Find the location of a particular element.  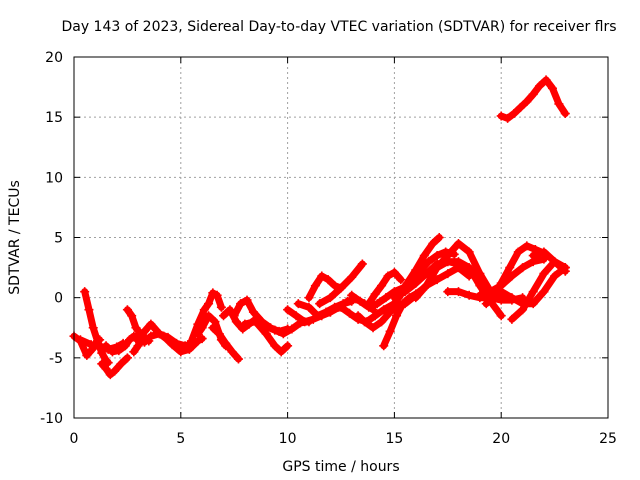

y-tick-label: 20 is located at coordinates (54, 58).